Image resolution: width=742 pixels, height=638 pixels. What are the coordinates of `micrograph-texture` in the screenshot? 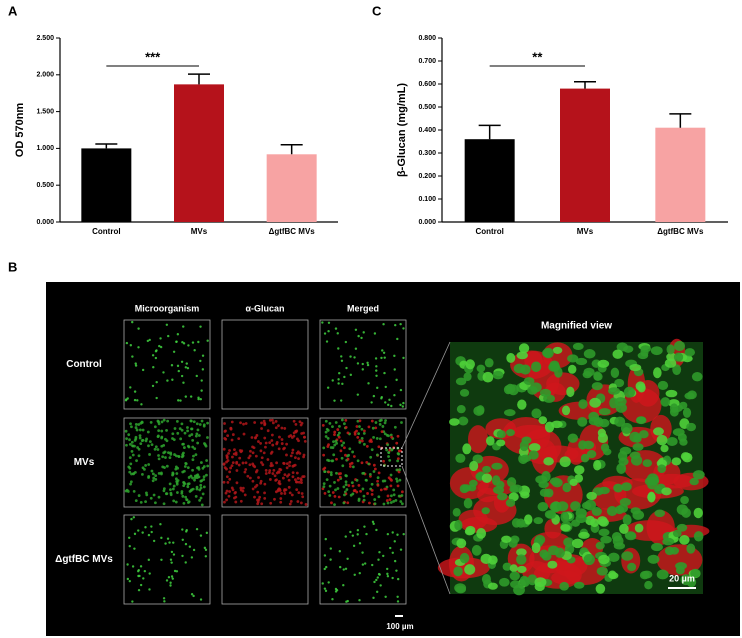 It's located at (363, 561).